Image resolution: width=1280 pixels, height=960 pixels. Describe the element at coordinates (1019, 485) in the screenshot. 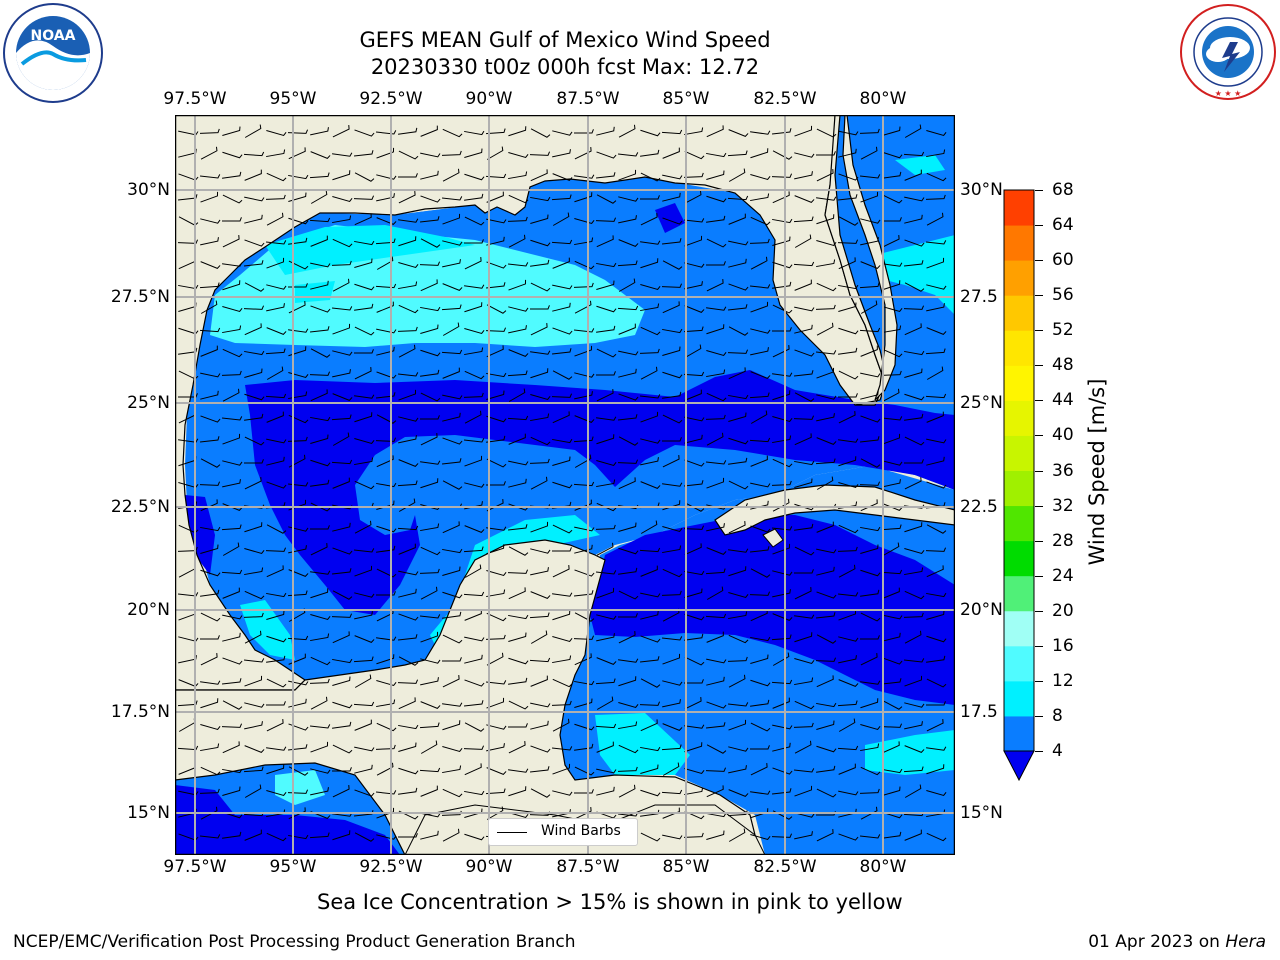

I see `colorbar` at that location.